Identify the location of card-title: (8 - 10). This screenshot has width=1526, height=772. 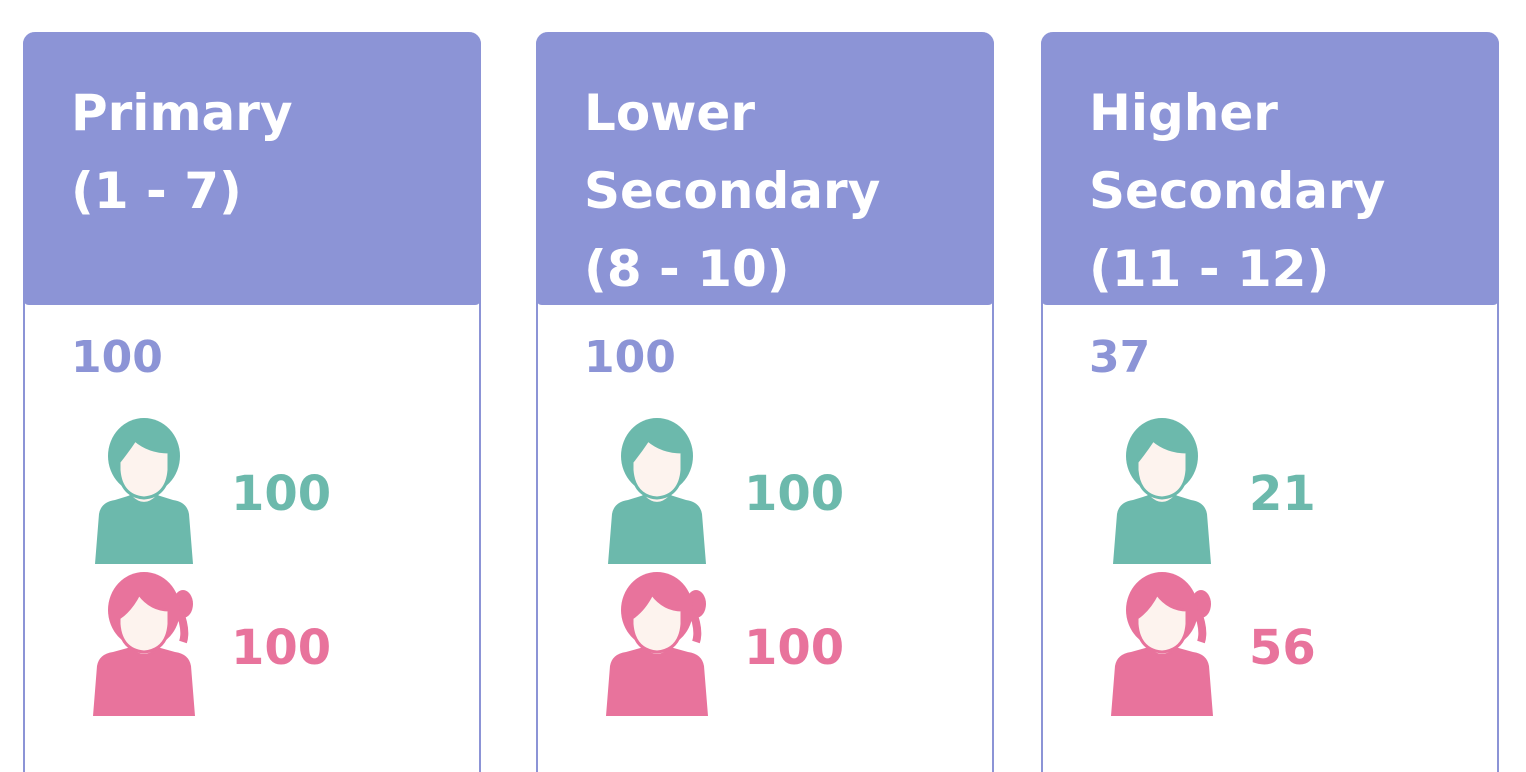
(687, 269).